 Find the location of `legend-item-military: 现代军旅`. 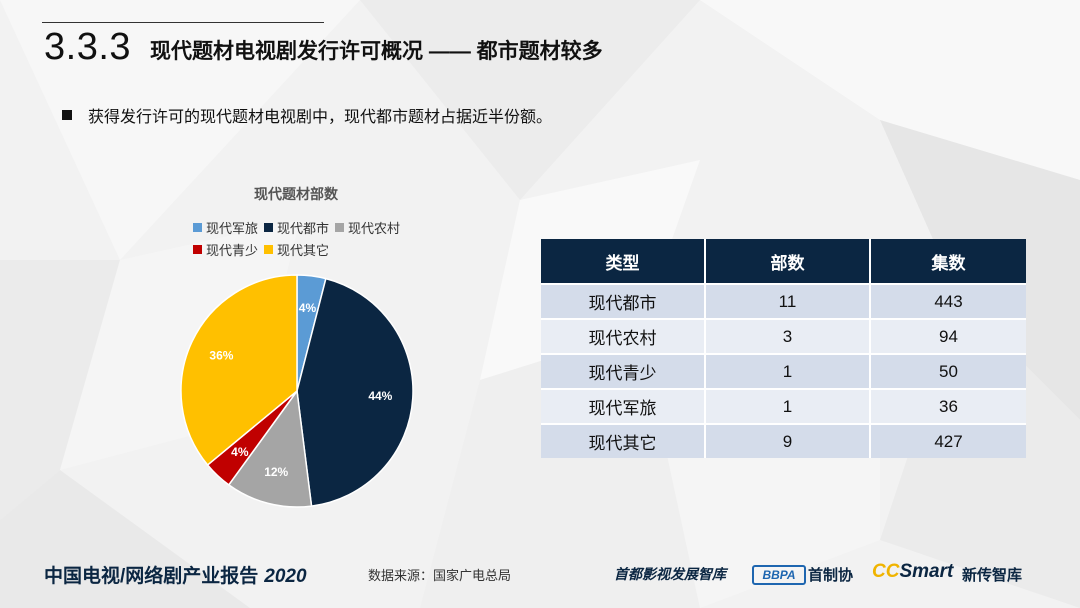

legend-item-military: 现代军旅 is located at coordinates (225, 227).